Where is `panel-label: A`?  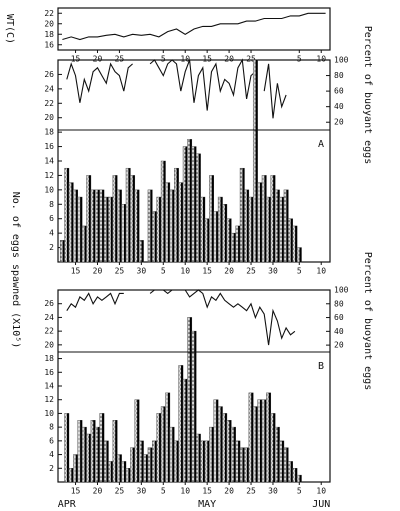 panel-label: A is located at coordinates (321, 144).